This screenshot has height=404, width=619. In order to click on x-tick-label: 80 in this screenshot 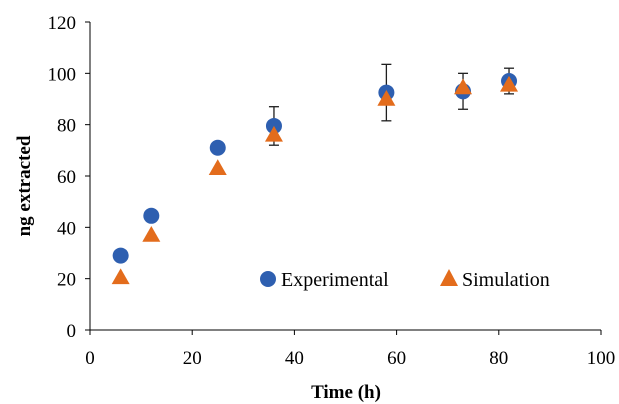, I will do `click(498, 358)`.